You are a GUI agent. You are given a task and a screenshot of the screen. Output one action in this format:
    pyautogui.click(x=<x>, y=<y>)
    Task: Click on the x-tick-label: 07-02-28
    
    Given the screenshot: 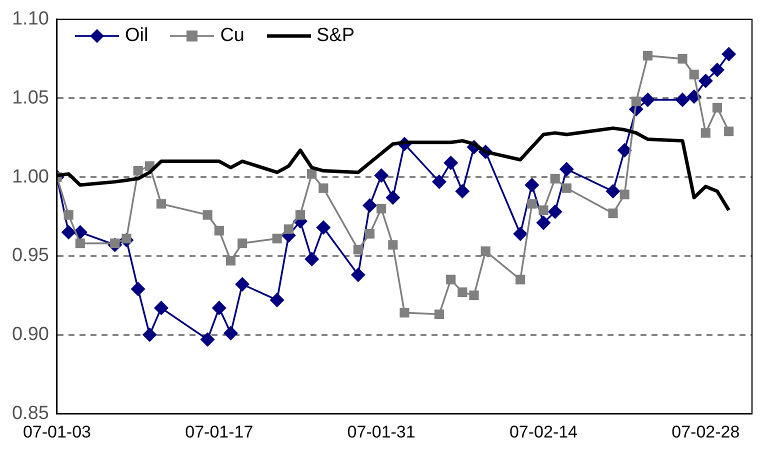 What is the action you would take?
    pyautogui.click(x=706, y=432)
    